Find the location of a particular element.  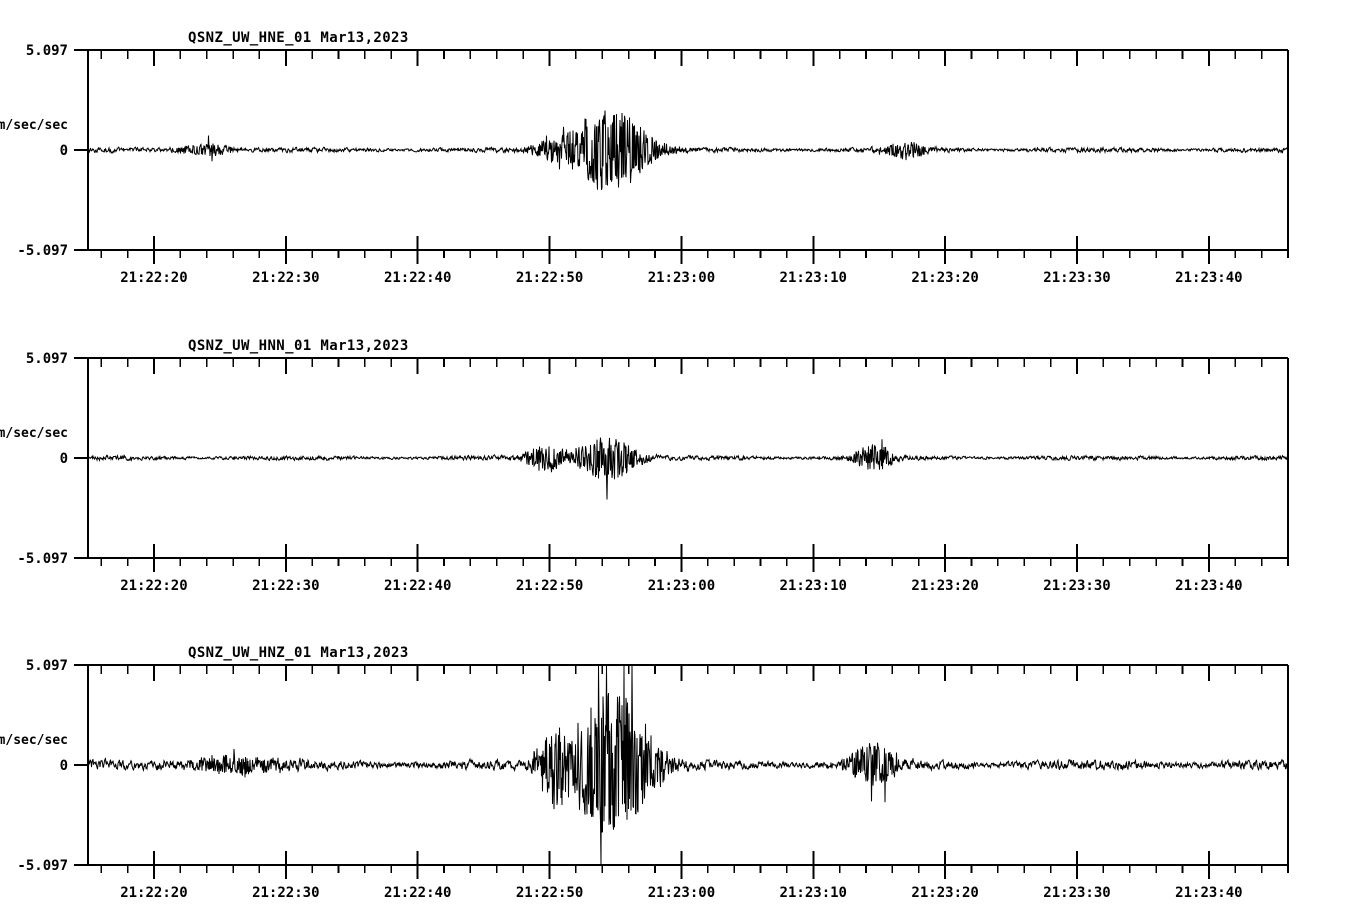

y-axis-zero-label-hne: 0 is located at coordinates (64, 151).